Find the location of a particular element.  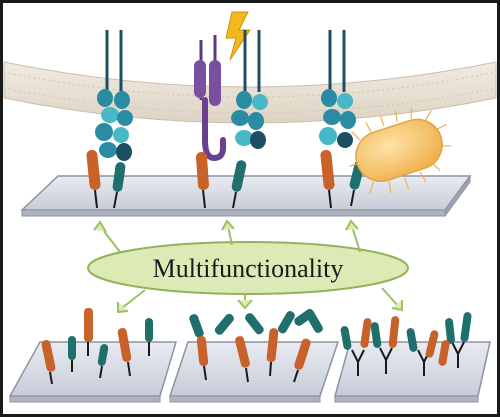

cell-membrane is located at coordinates (250, 92).